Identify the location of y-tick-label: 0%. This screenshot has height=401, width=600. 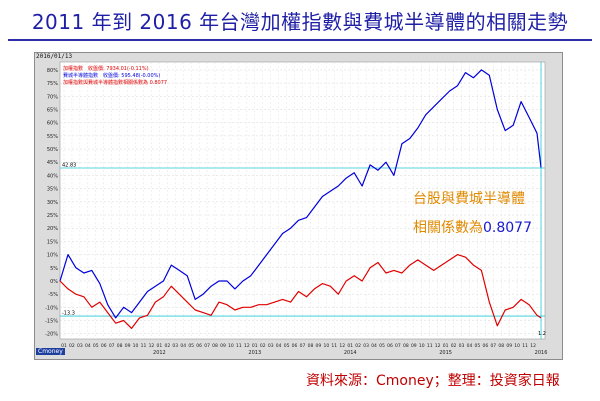
(54, 282).